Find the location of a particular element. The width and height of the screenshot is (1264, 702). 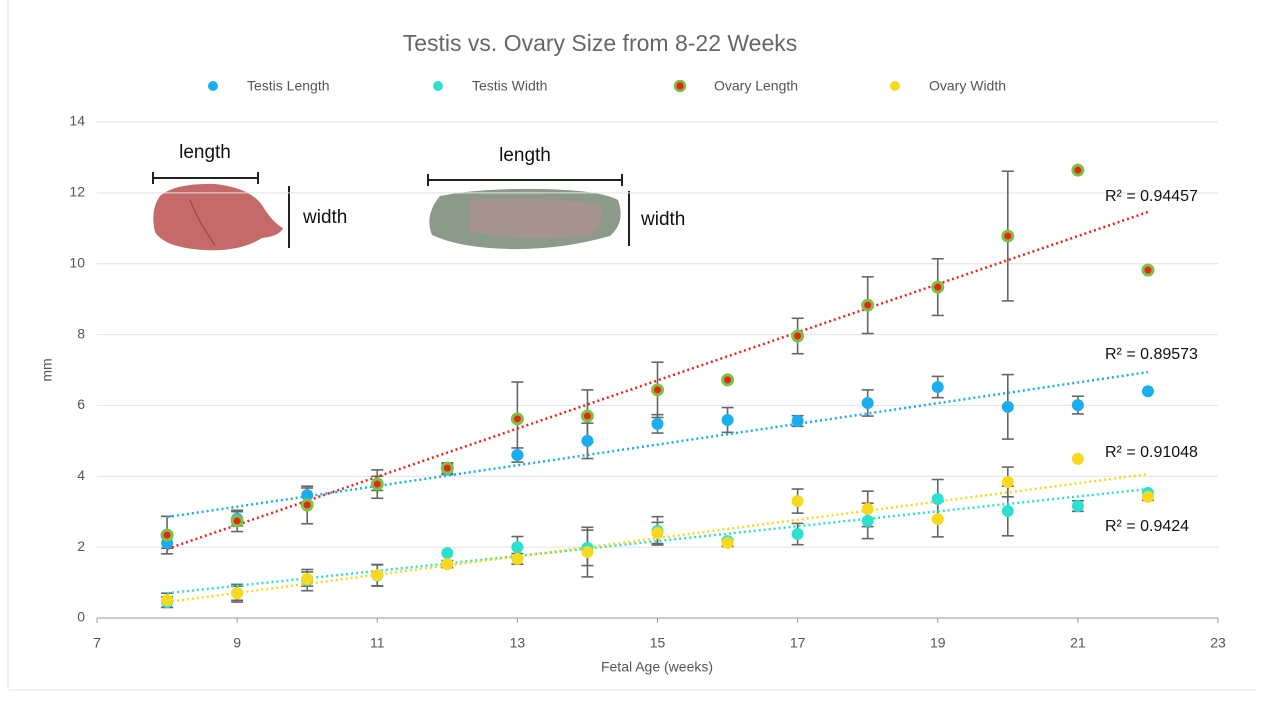

testis-vessel is located at coordinates (202, 222).